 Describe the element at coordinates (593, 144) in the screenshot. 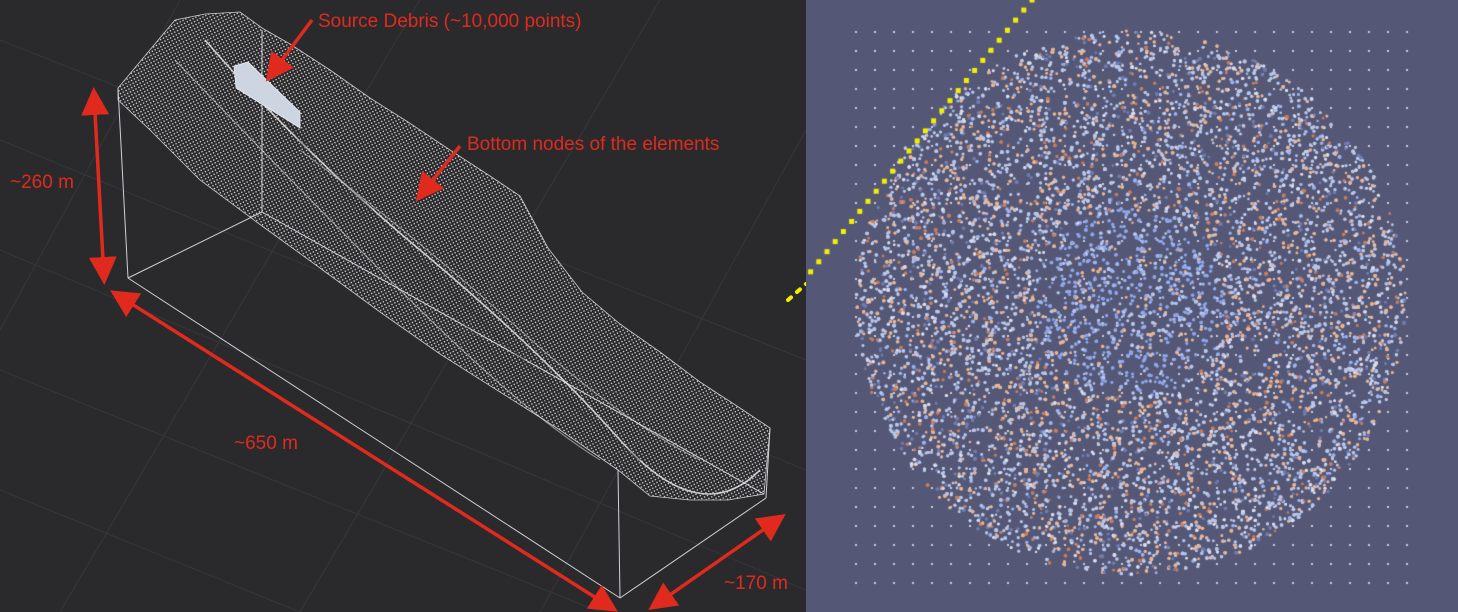

I see `bottom-nodes-label: Bottom nodes of the elements` at that location.